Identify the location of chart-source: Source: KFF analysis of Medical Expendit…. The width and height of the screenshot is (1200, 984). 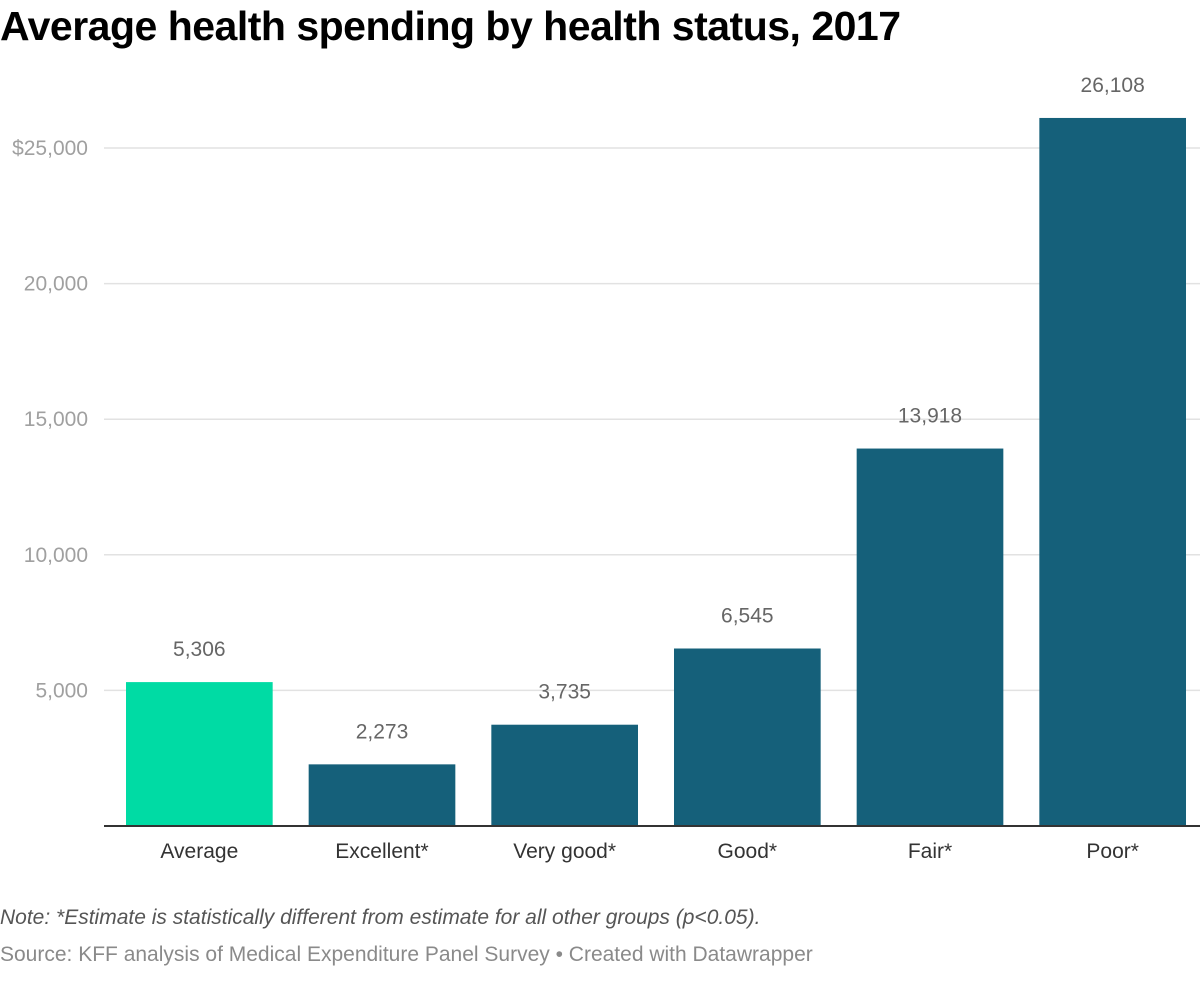
(406, 954).